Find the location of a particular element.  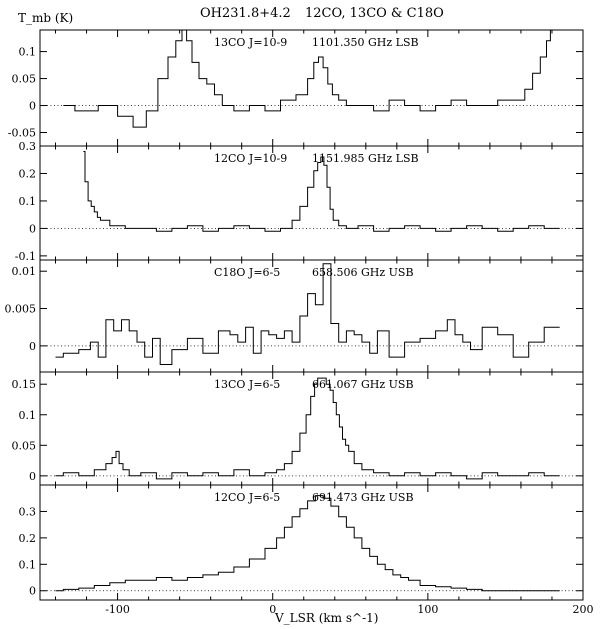

x-tick-label: -100 is located at coordinates (117, 609).